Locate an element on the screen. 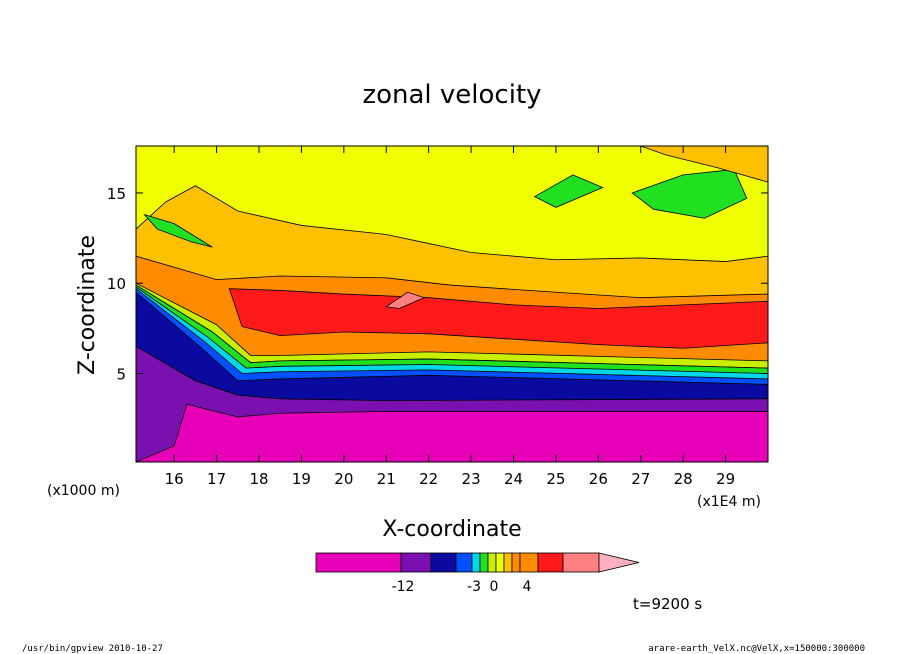  footer-left: /usr/bin/gpview 2010-10-27 is located at coordinates (92, 649).